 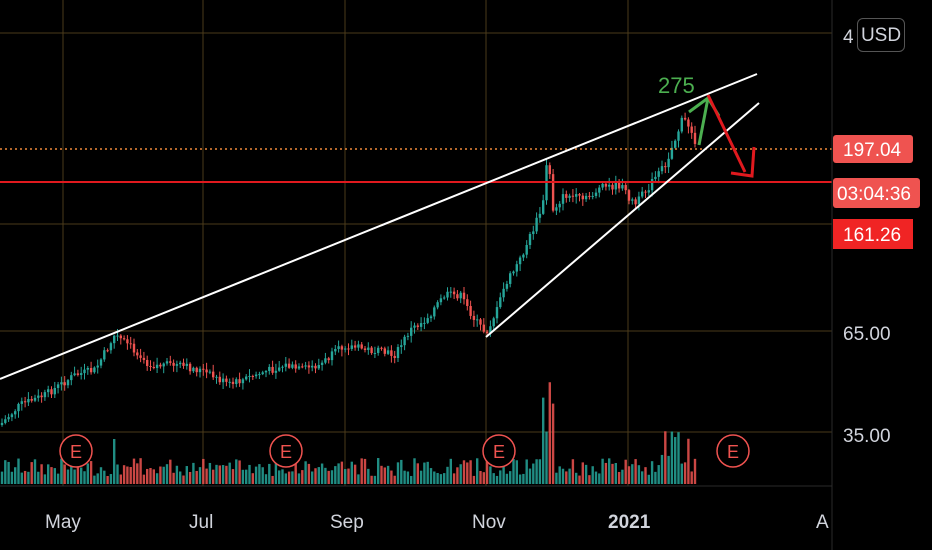 What do you see at coordinates (622, 220) in the screenshot?
I see `lower-trendline` at bounding box center [622, 220].